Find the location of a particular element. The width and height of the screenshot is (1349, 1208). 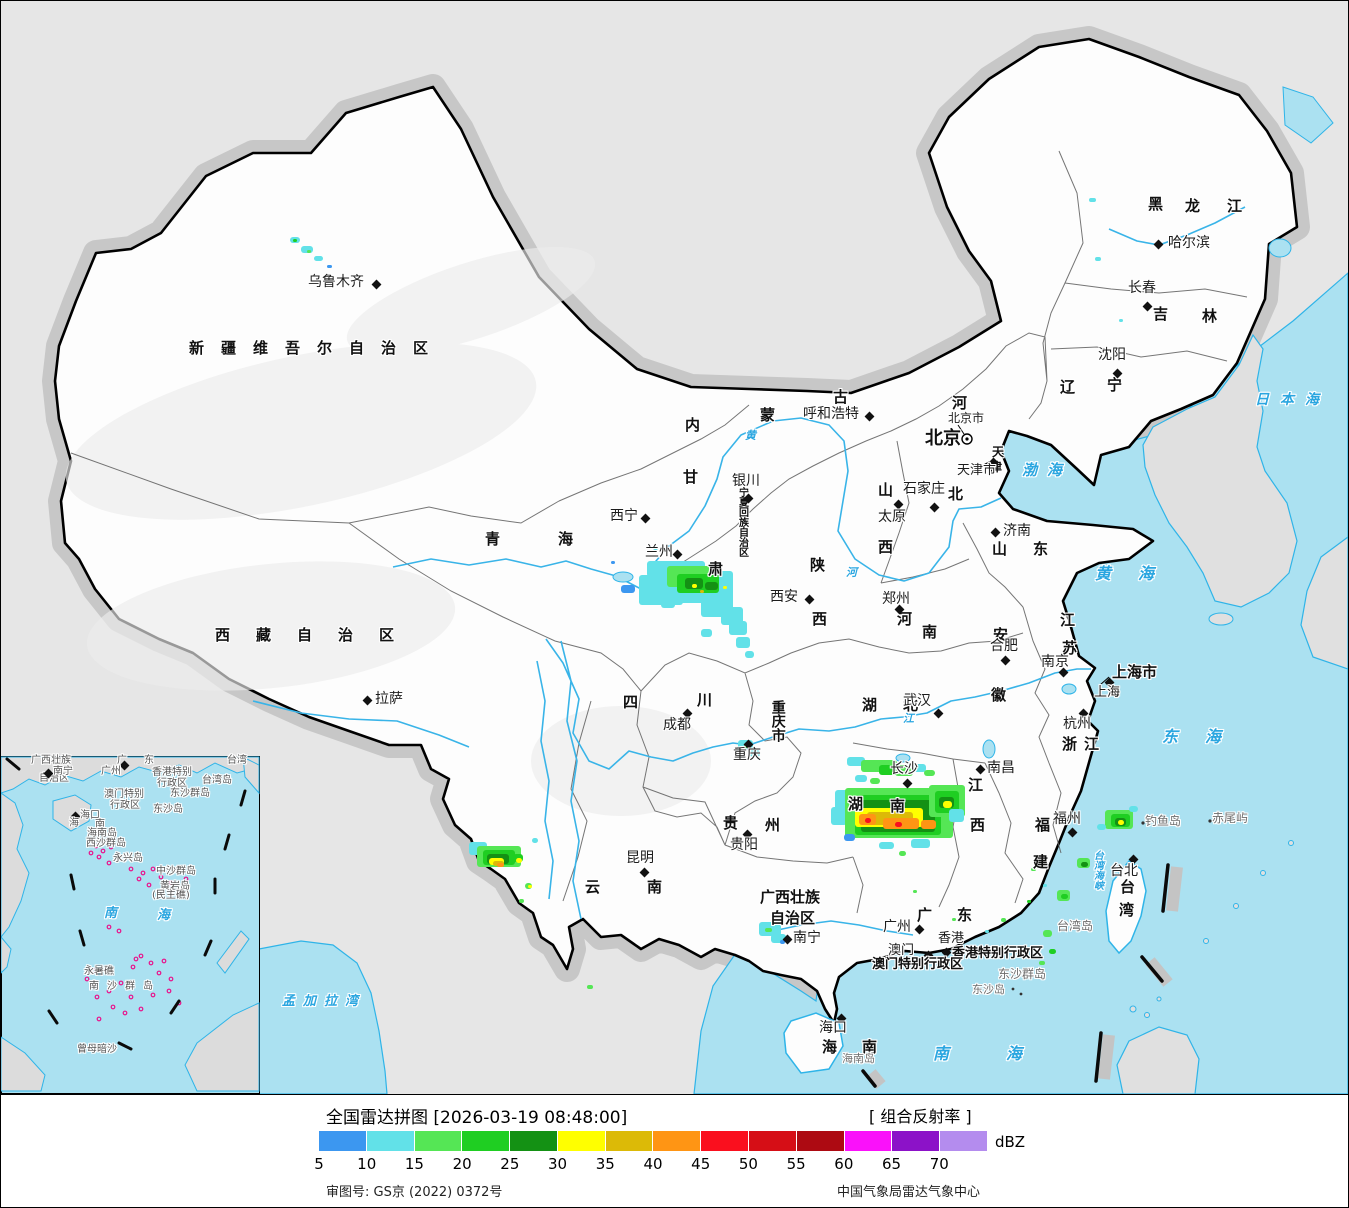

bay-of-bengal is located at coordinates (323, 1017).